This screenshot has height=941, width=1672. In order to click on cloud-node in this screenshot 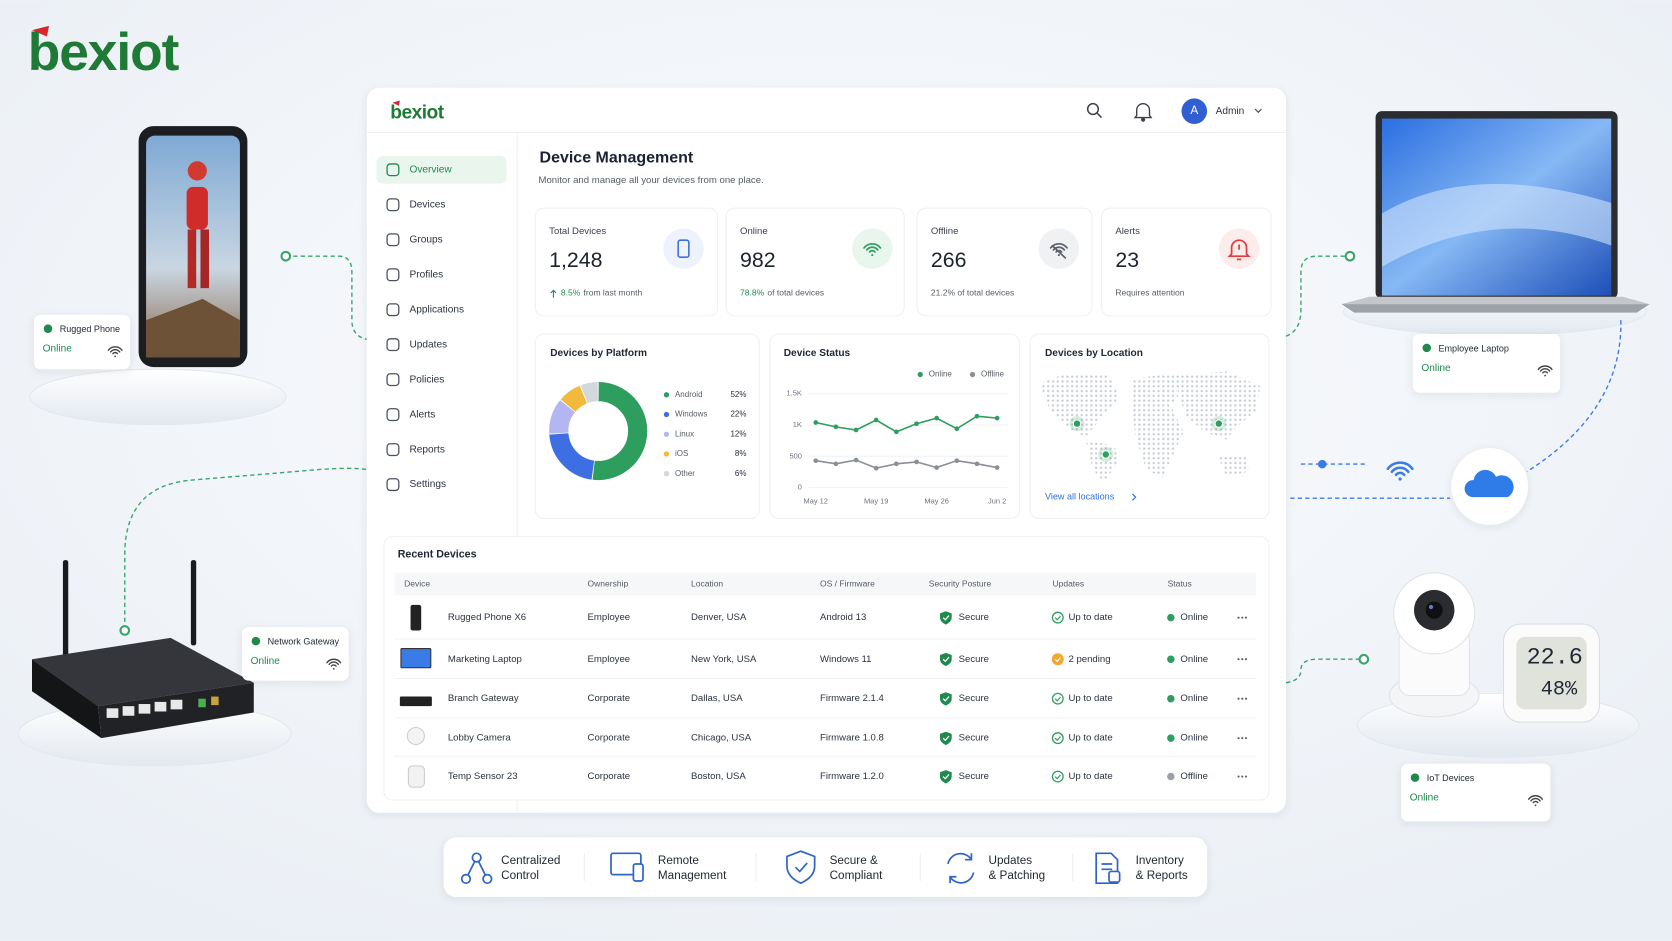, I will do `click(1490, 486)`.